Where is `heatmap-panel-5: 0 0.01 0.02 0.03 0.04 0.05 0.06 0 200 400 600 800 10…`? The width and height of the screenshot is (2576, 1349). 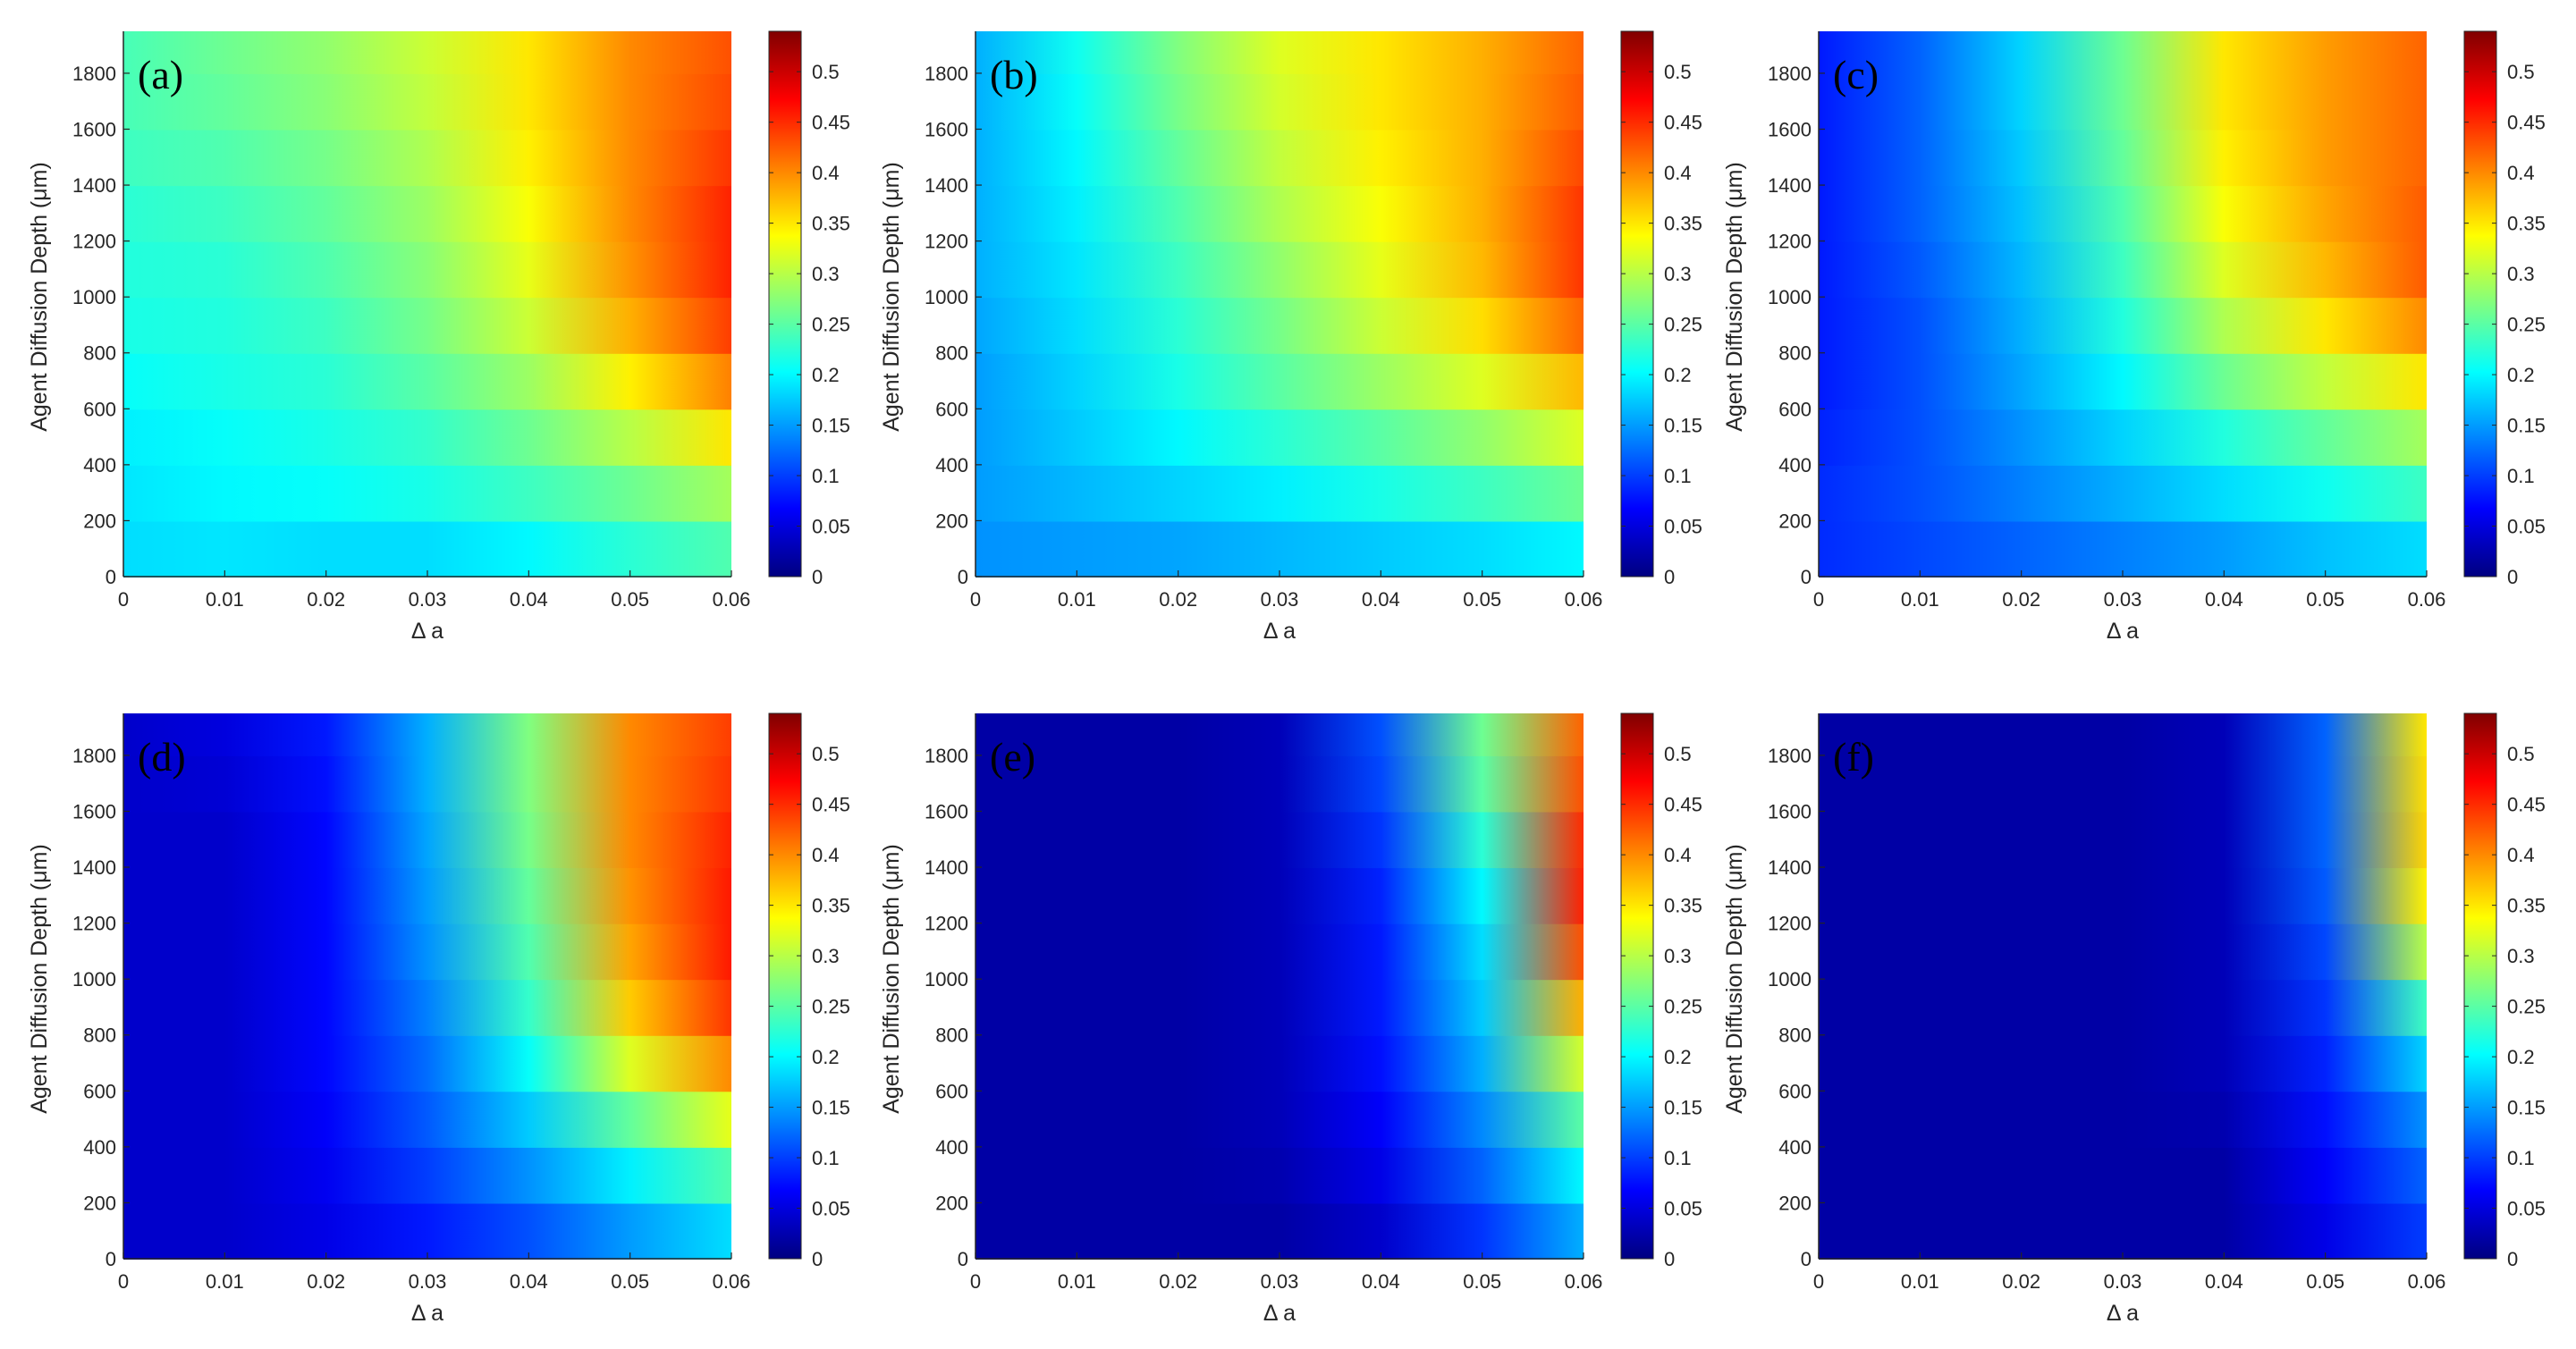
heatmap-panel-5: 0 0.01 0.02 0.03 0.04 0.05 0.06 0 200 400 600 800 10… is located at coordinates (1290, 1019).